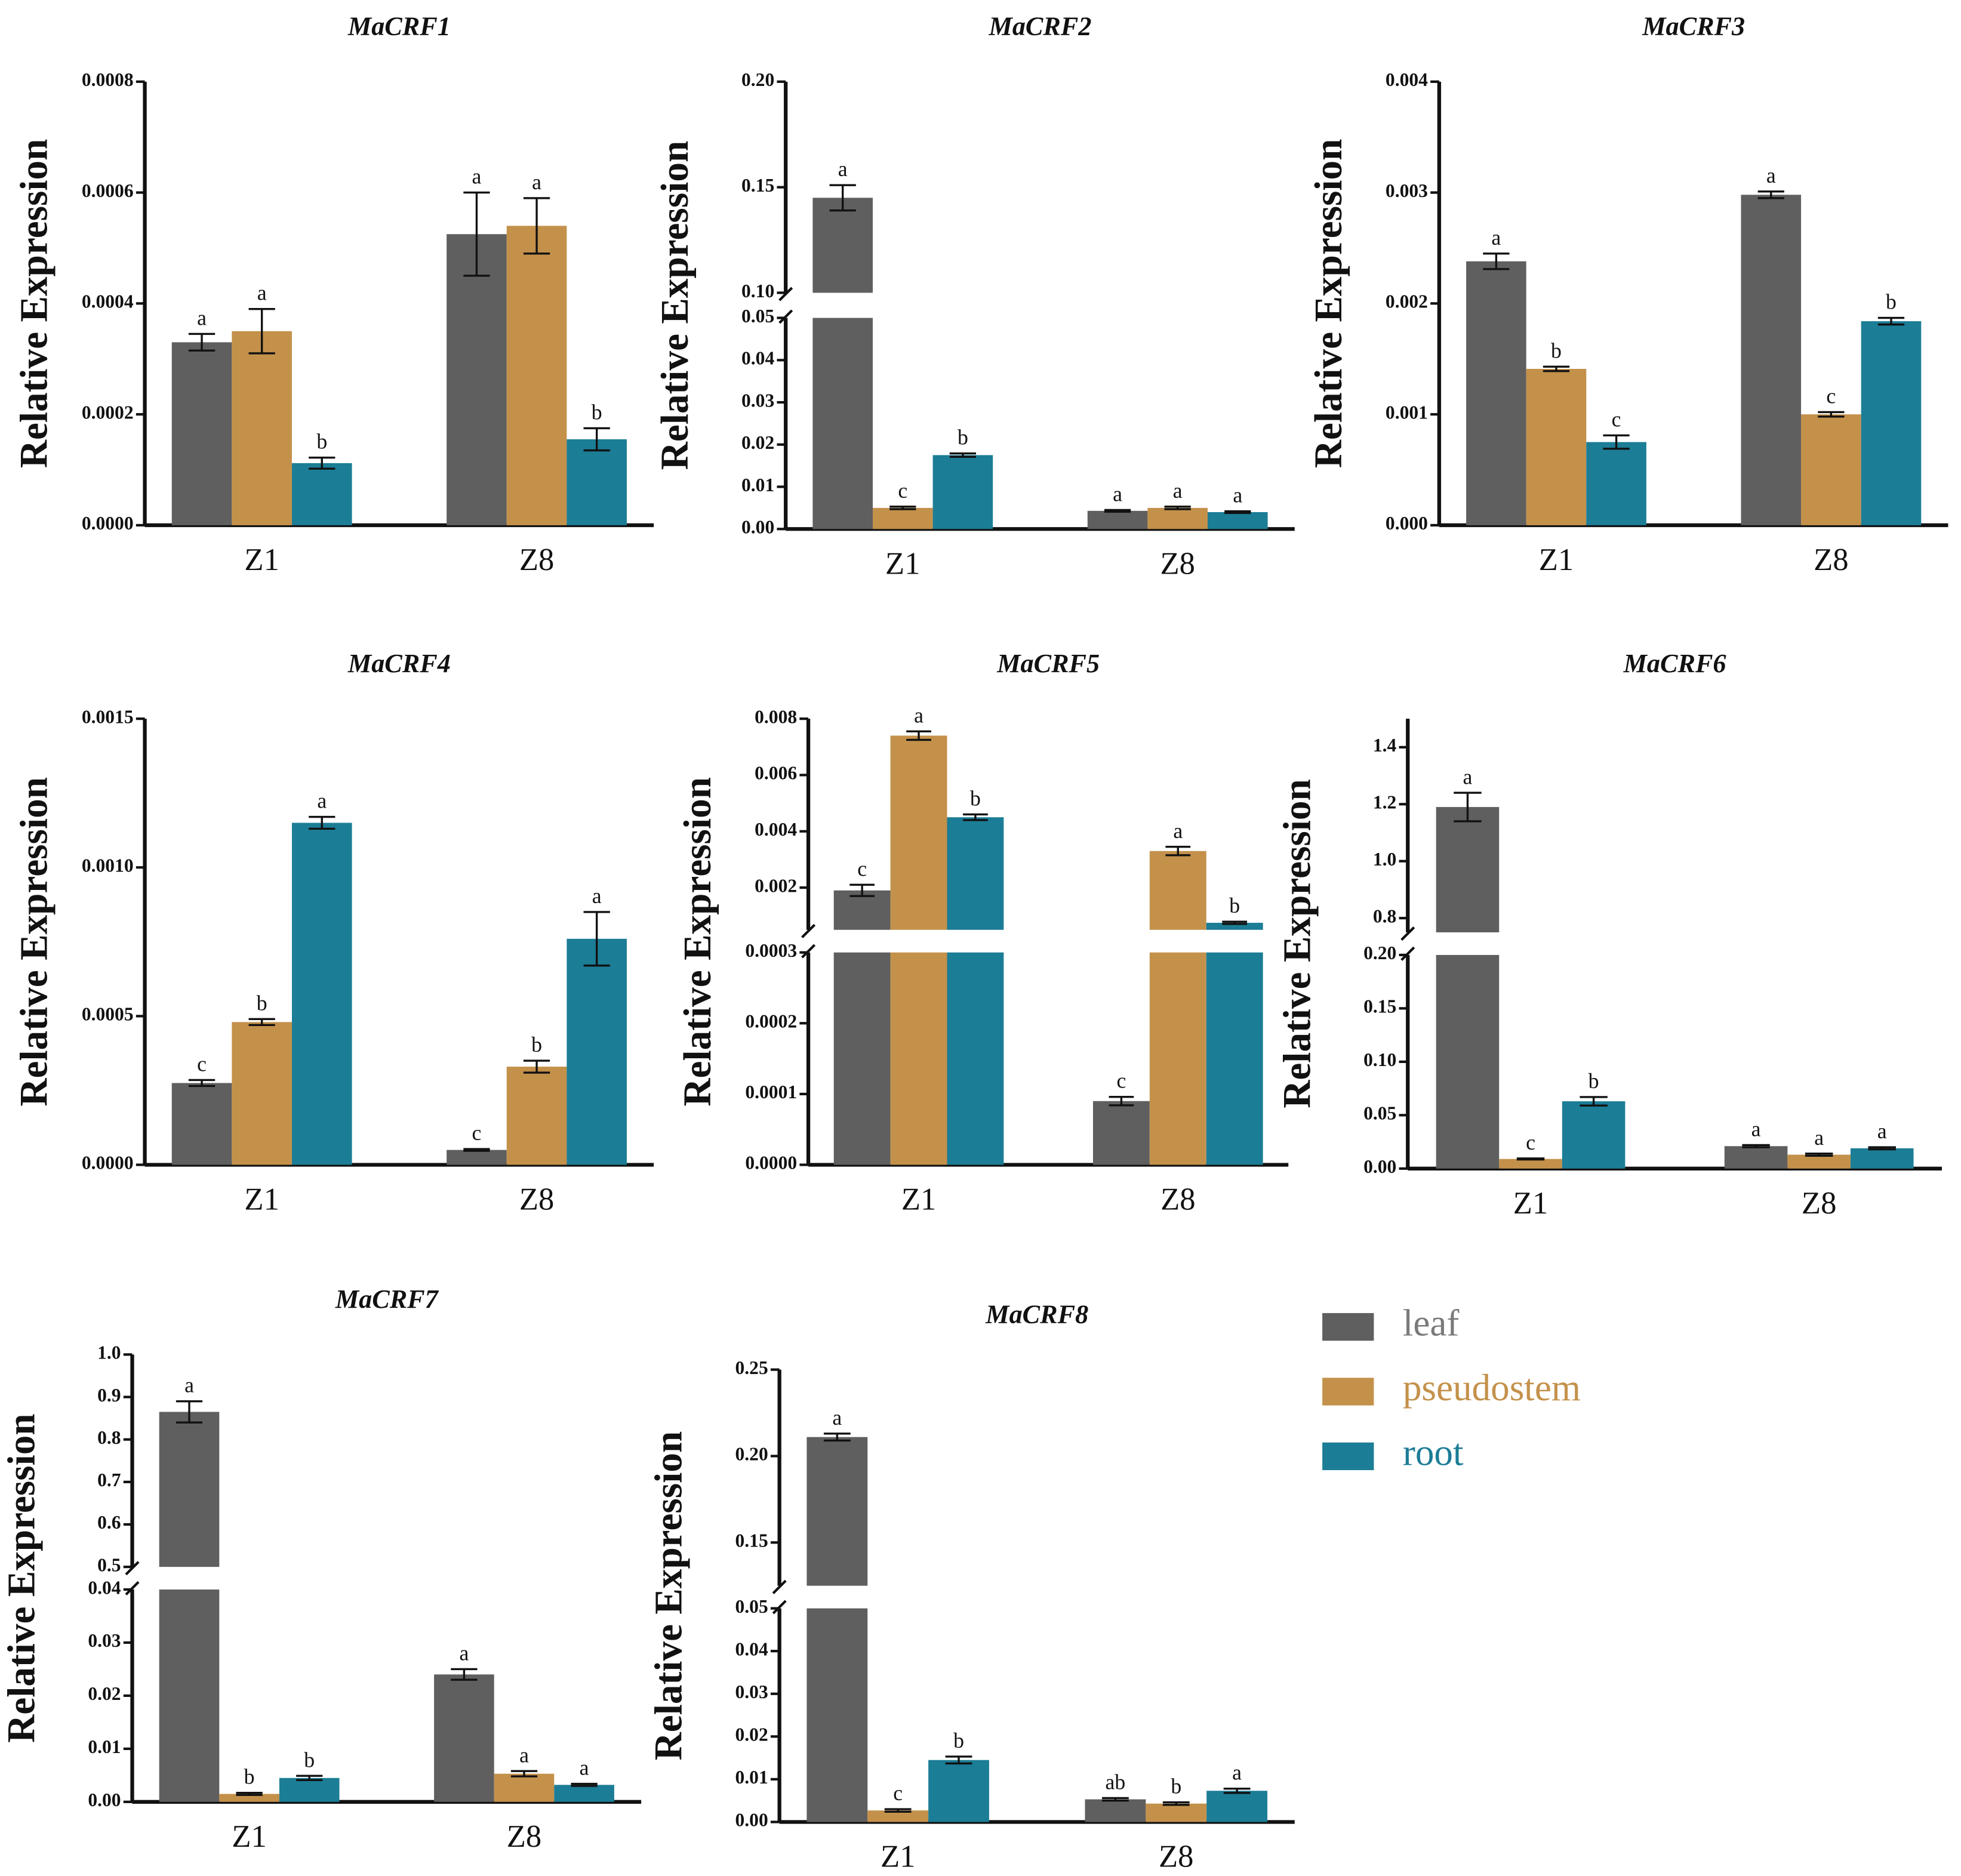  What do you see at coordinates (108, 190) in the screenshot?
I see `y-tick-label: 0.0006` at bounding box center [108, 190].